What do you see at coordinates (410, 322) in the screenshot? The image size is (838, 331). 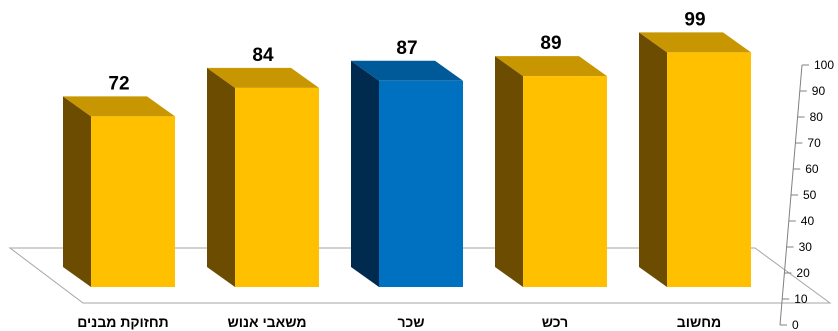 I see `category-label: שכר` at bounding box center [410, 322].